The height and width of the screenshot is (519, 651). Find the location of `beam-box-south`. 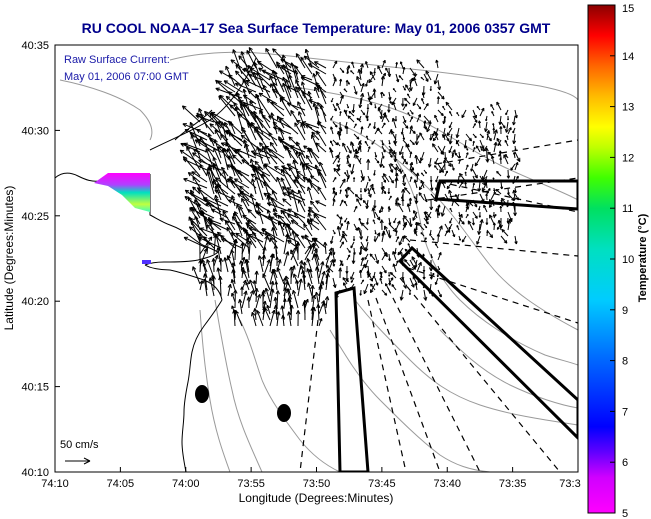

beam-box-south is located at coordinates (352, 379).